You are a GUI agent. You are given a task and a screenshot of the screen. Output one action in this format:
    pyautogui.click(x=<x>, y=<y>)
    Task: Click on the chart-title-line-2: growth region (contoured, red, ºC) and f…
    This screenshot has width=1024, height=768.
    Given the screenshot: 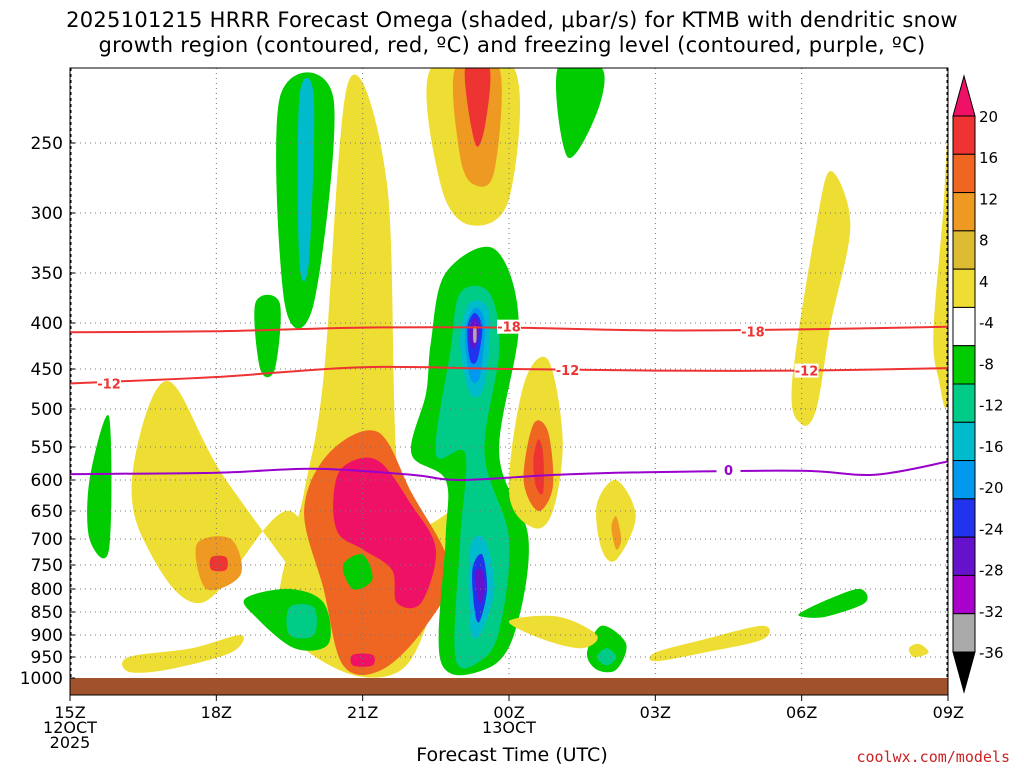 What is the action you would take?
    pyautogui.click(x=512, y=45)
    